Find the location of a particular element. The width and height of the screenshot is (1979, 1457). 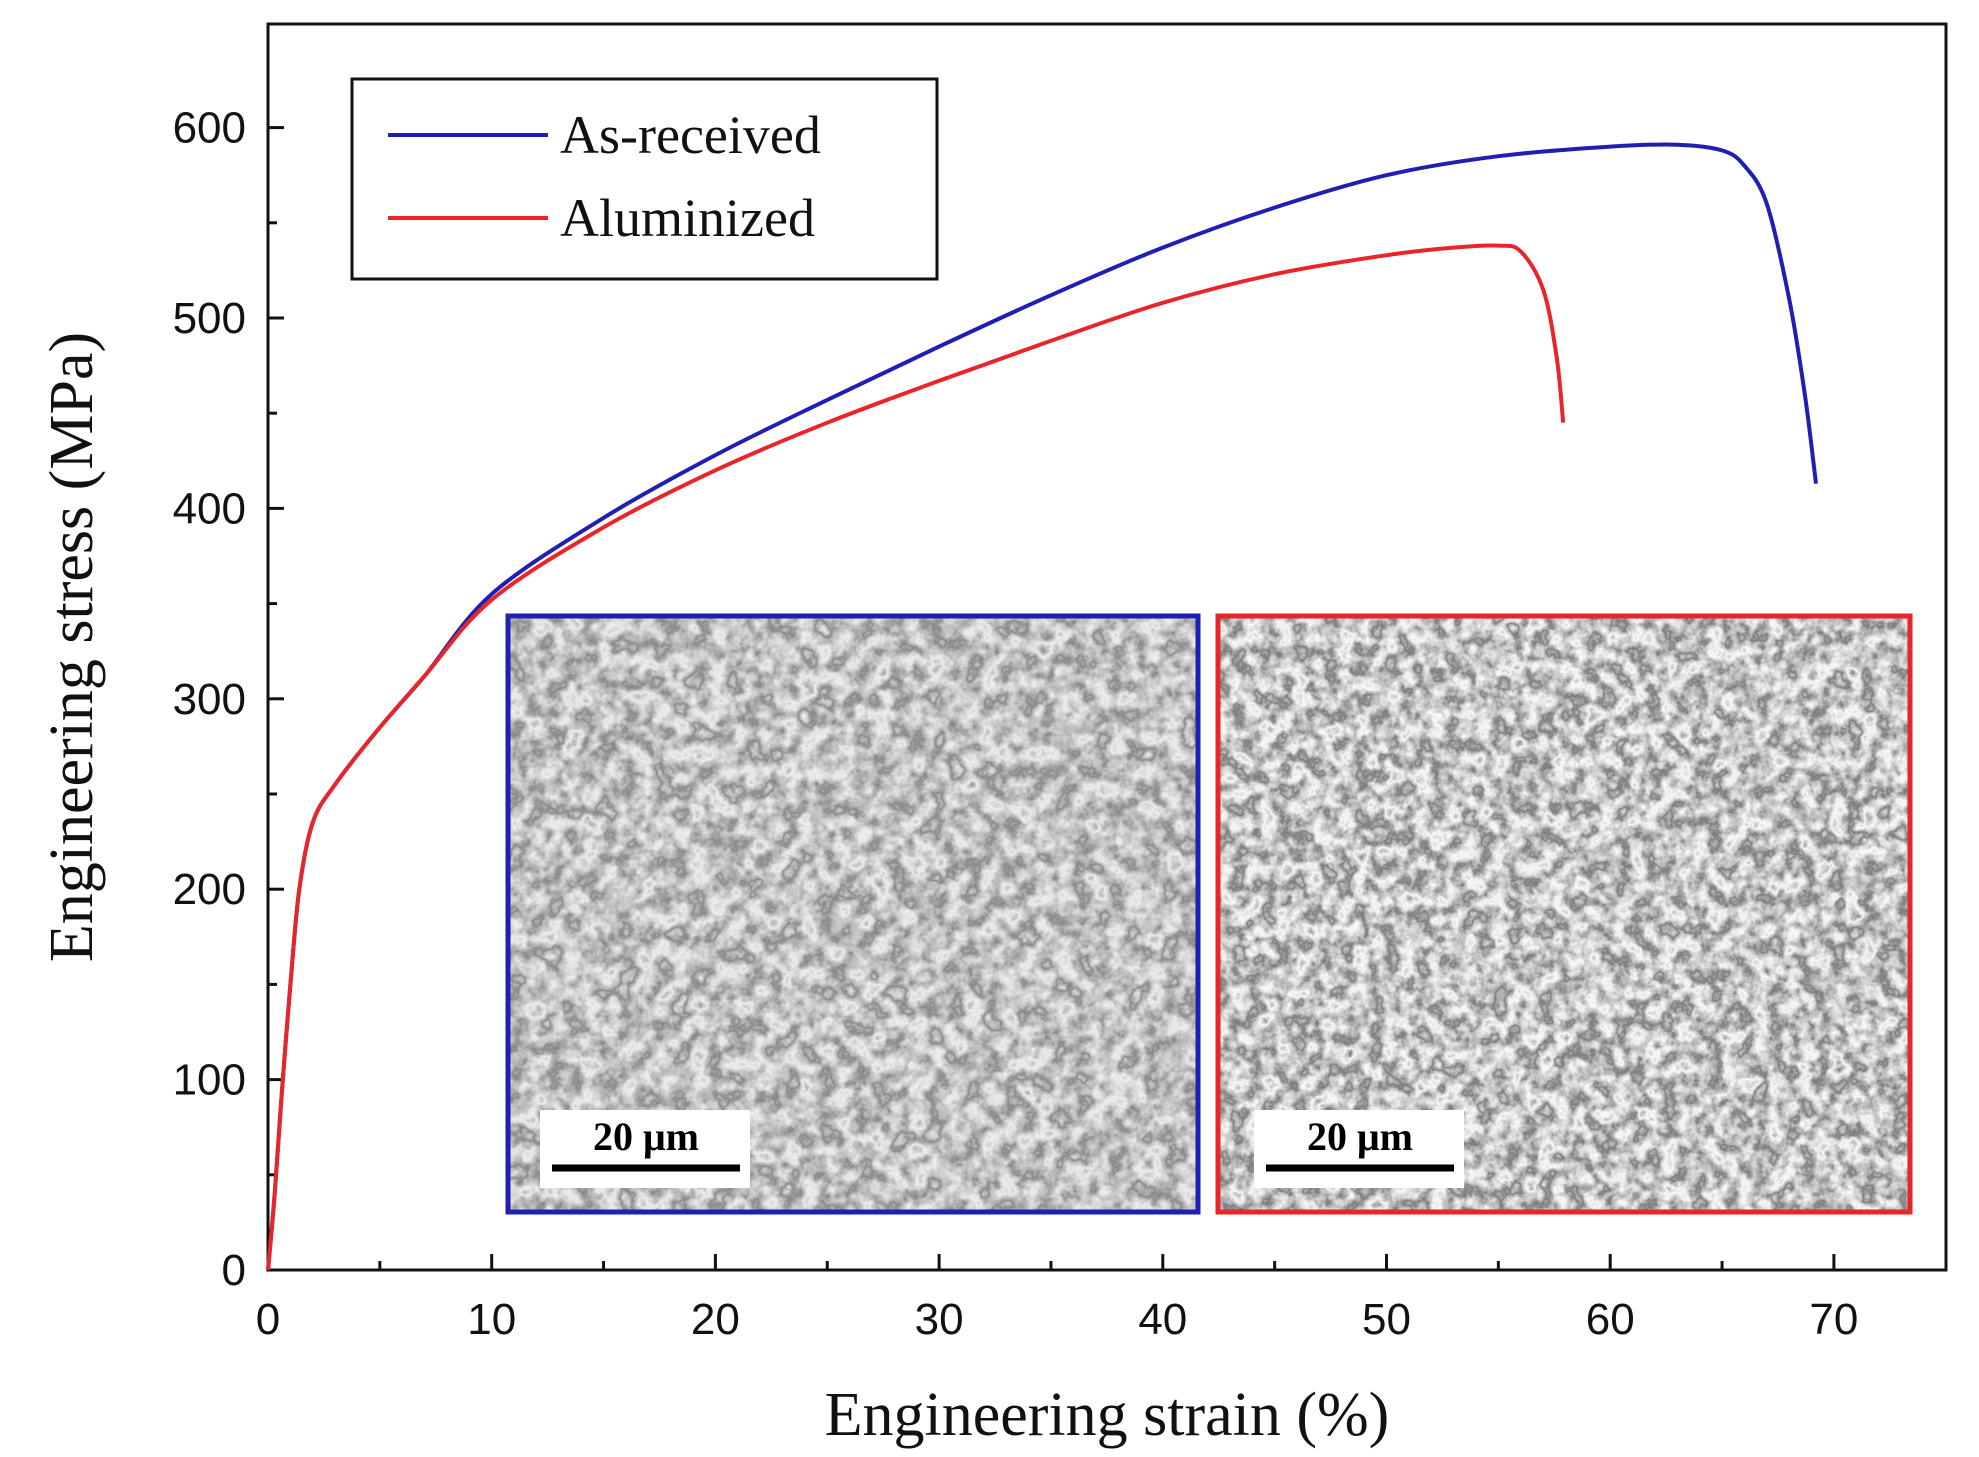

inset-as-received: 20 μm is located at coordinates (853, 914).